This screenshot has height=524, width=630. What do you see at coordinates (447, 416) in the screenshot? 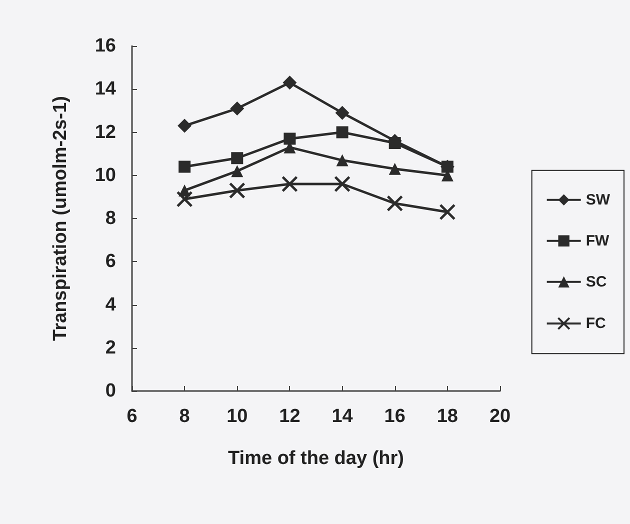
I see `x-tick-label: 18` at bounding box center [447, 416].